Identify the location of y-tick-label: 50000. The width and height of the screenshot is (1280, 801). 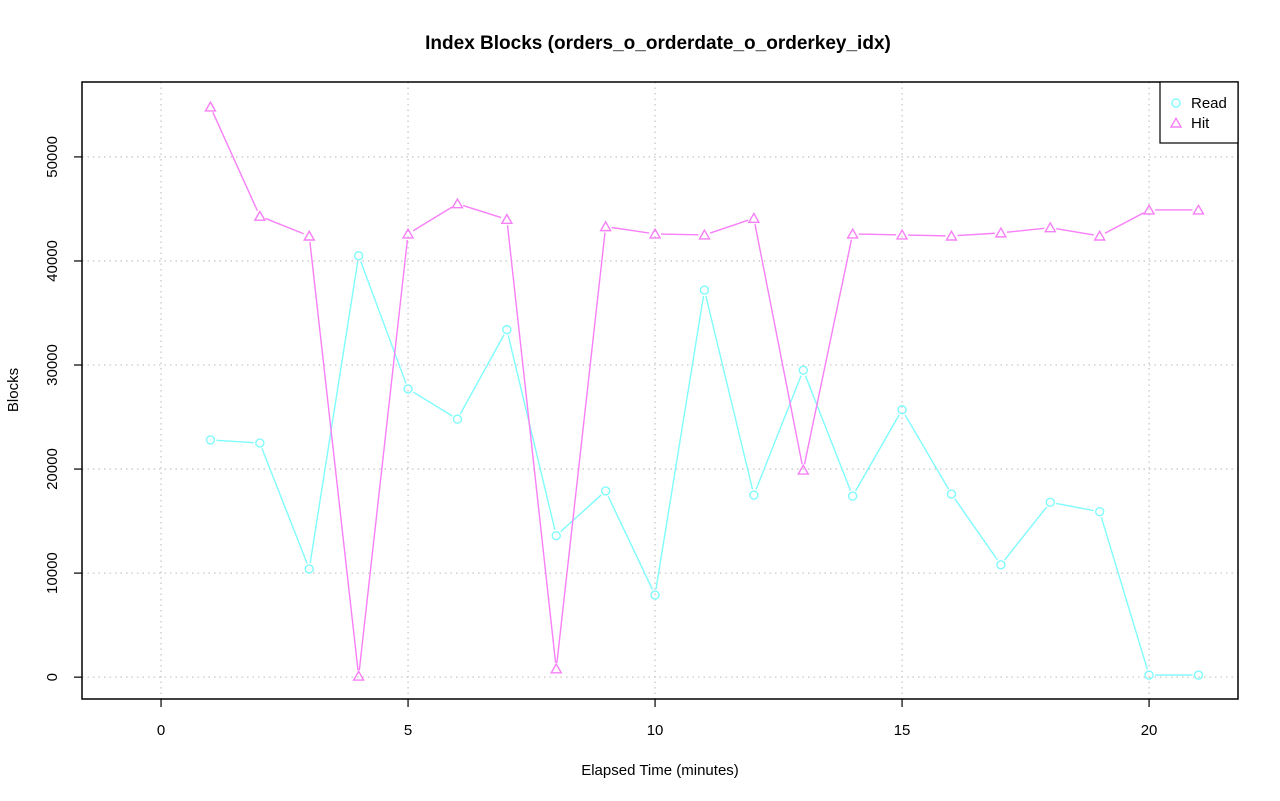
(52, 157).